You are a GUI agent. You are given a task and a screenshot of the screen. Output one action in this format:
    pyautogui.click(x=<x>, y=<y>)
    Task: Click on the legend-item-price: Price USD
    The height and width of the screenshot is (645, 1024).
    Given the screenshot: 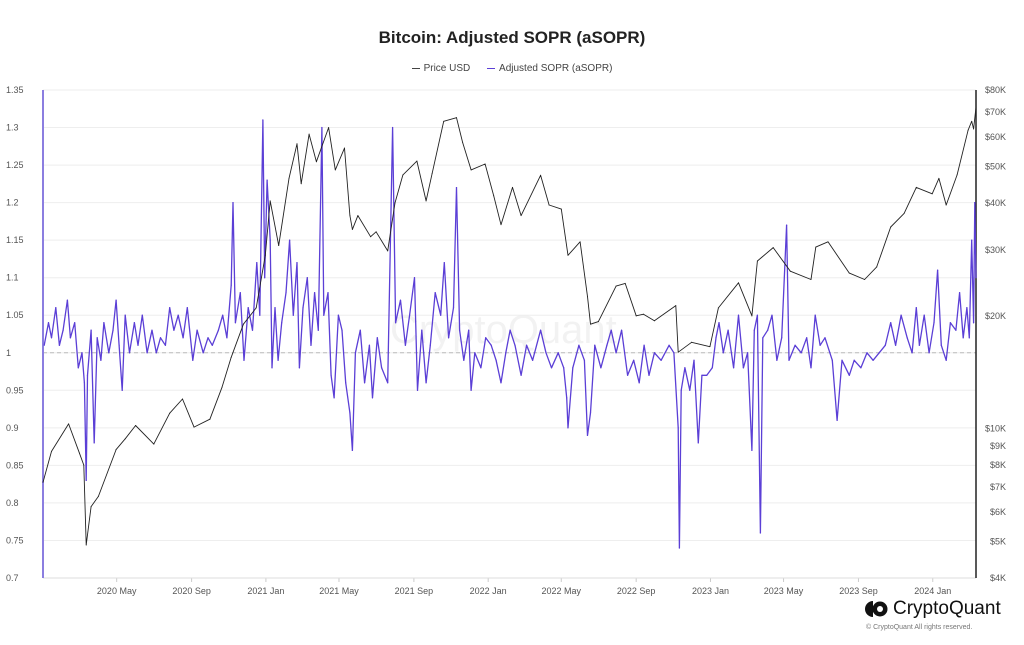 What is the action you would take?
    pyautogui.click(x=441, y=68)
    